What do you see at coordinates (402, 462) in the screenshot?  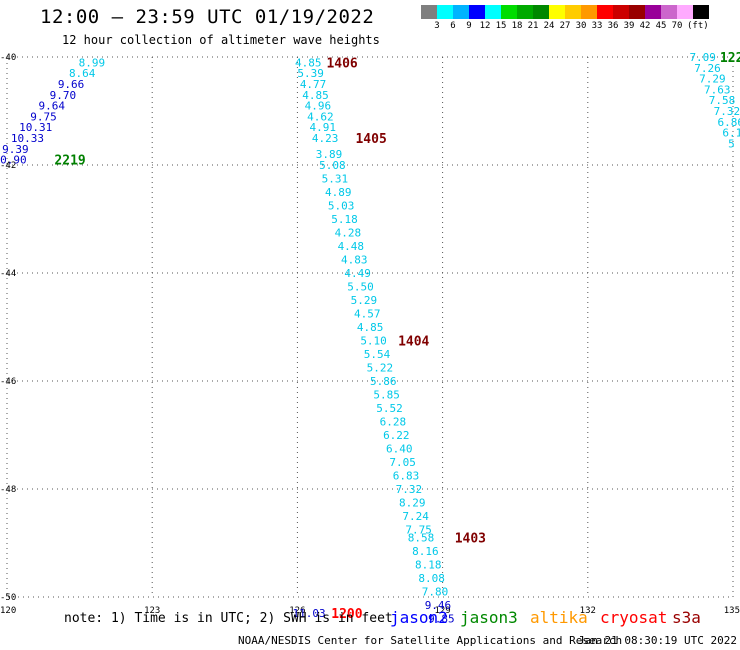 I see `wave-height-label: 7.05` at bounding box center [402, 462].